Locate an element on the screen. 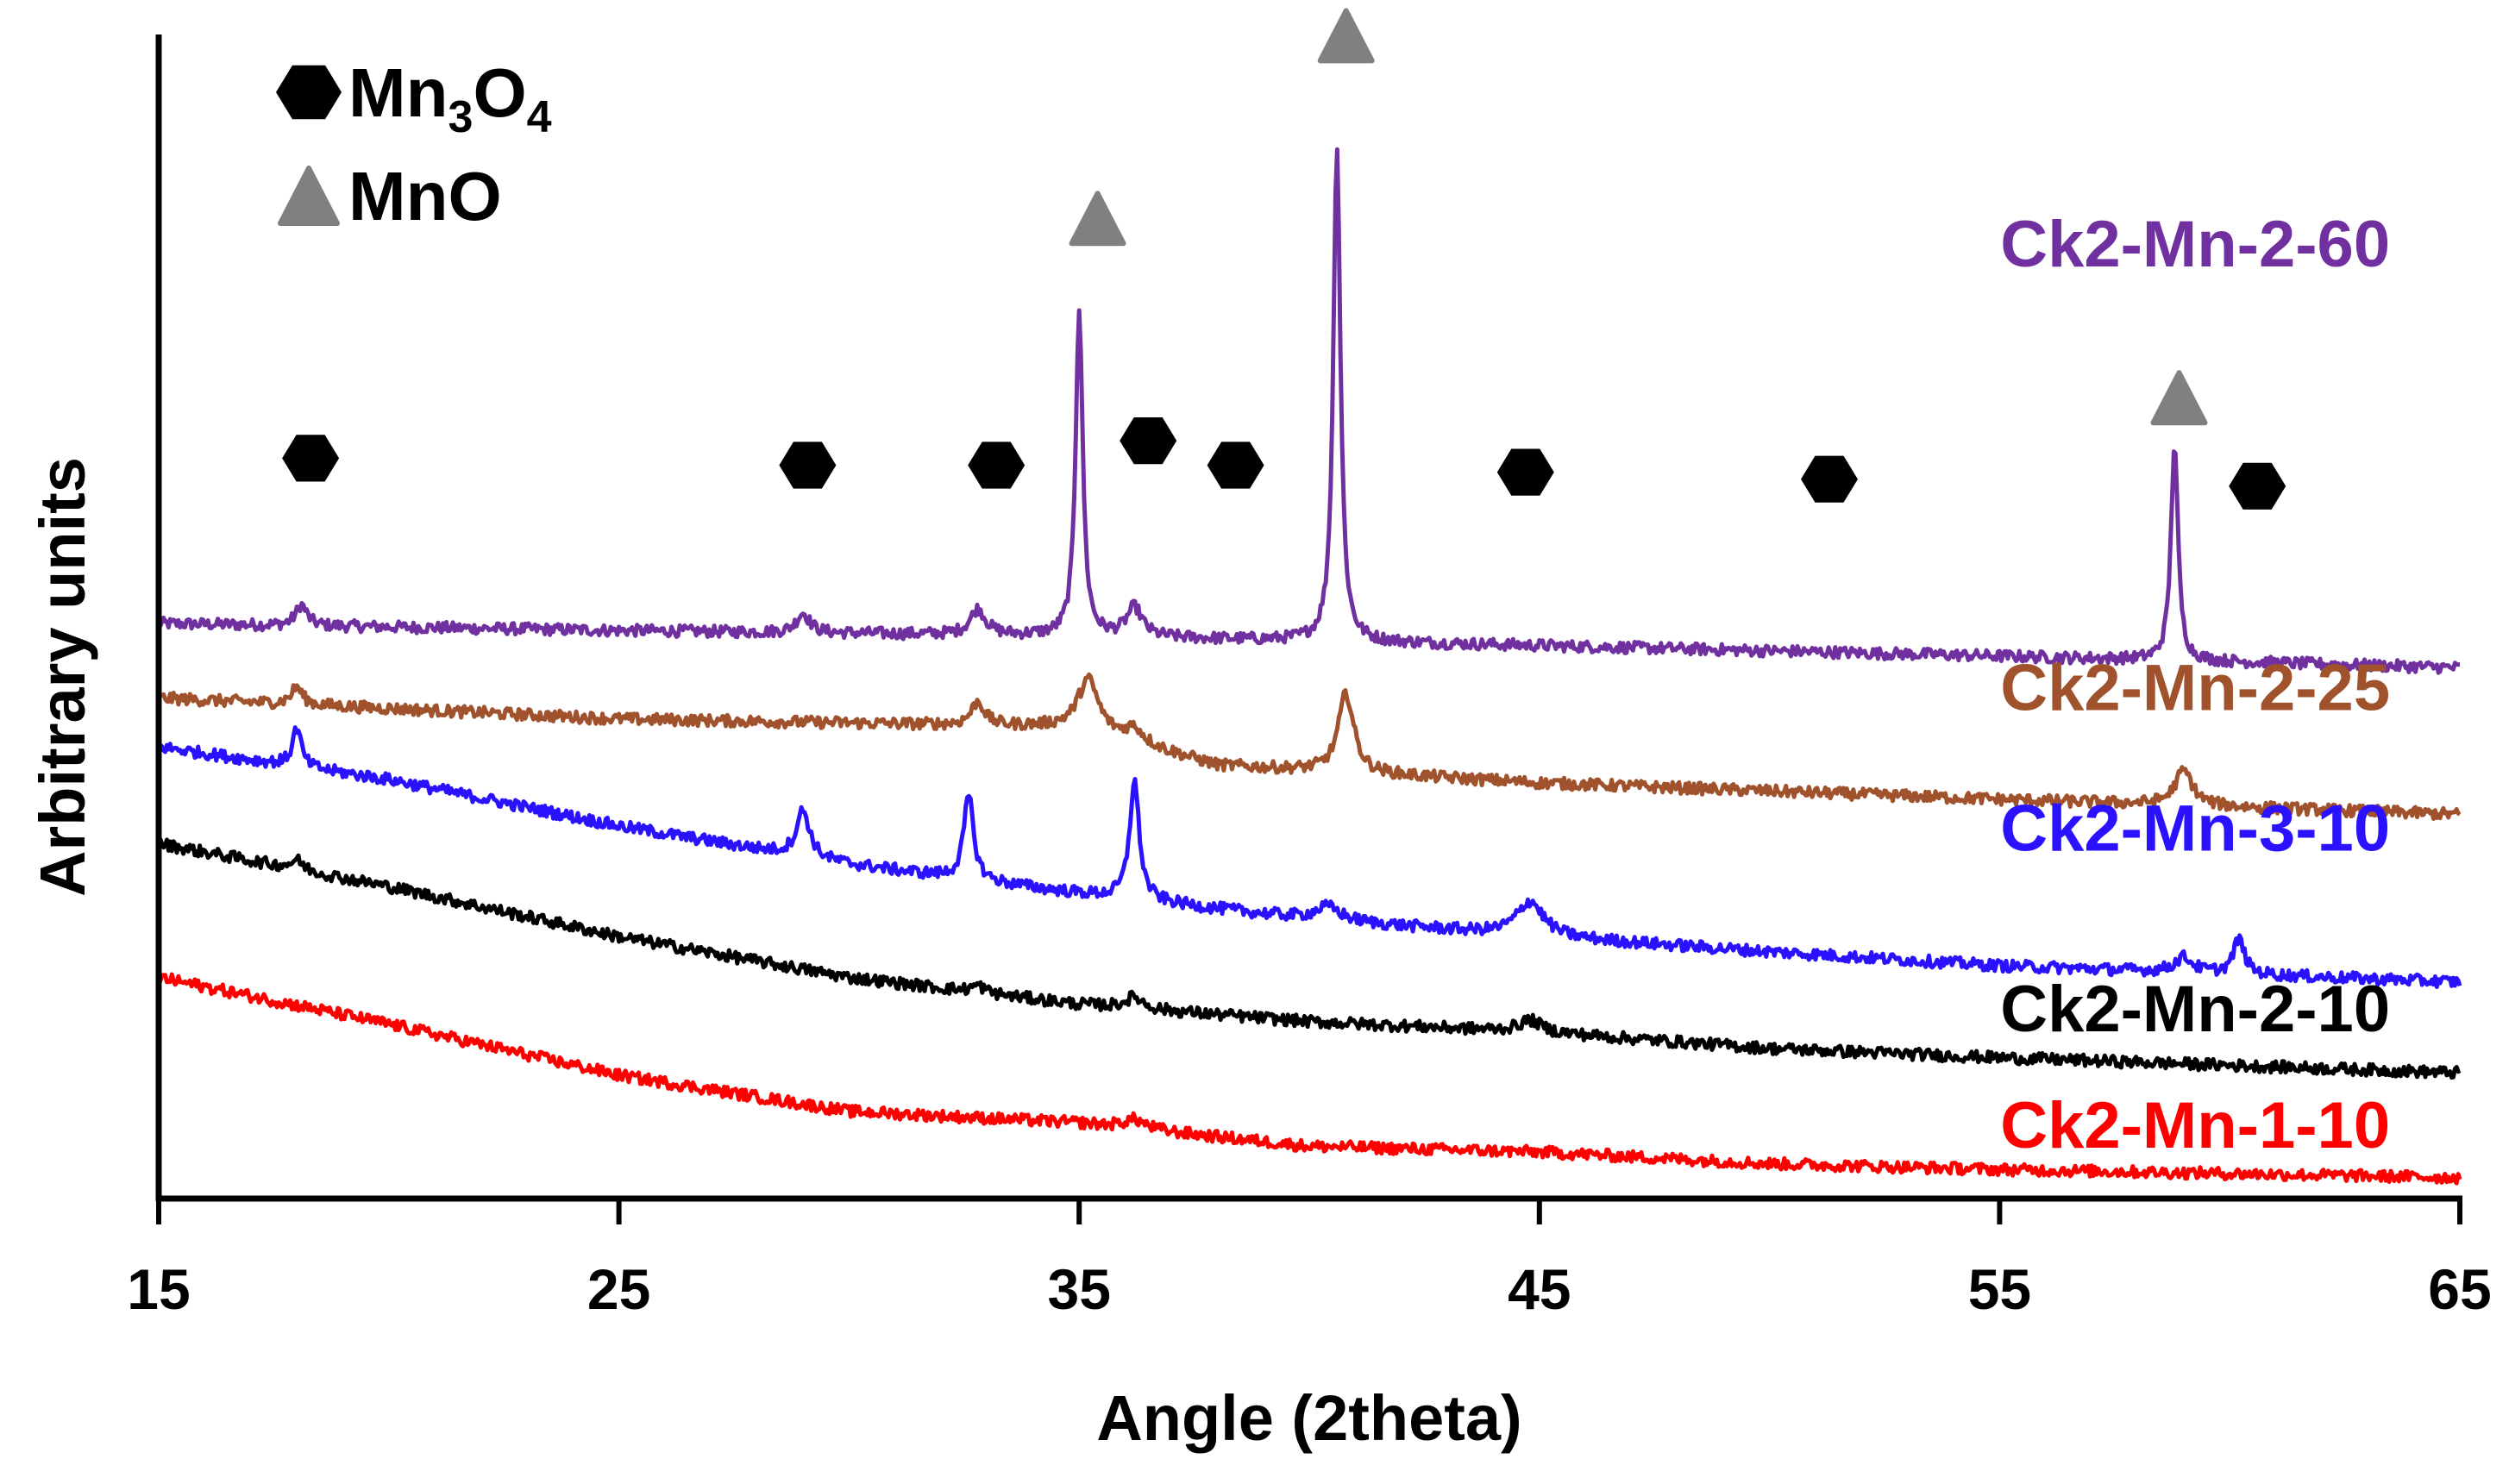 The height and width of the screenshot is (1484, 2509). legend-hexagon-icon is located at coordinates (309, 92).